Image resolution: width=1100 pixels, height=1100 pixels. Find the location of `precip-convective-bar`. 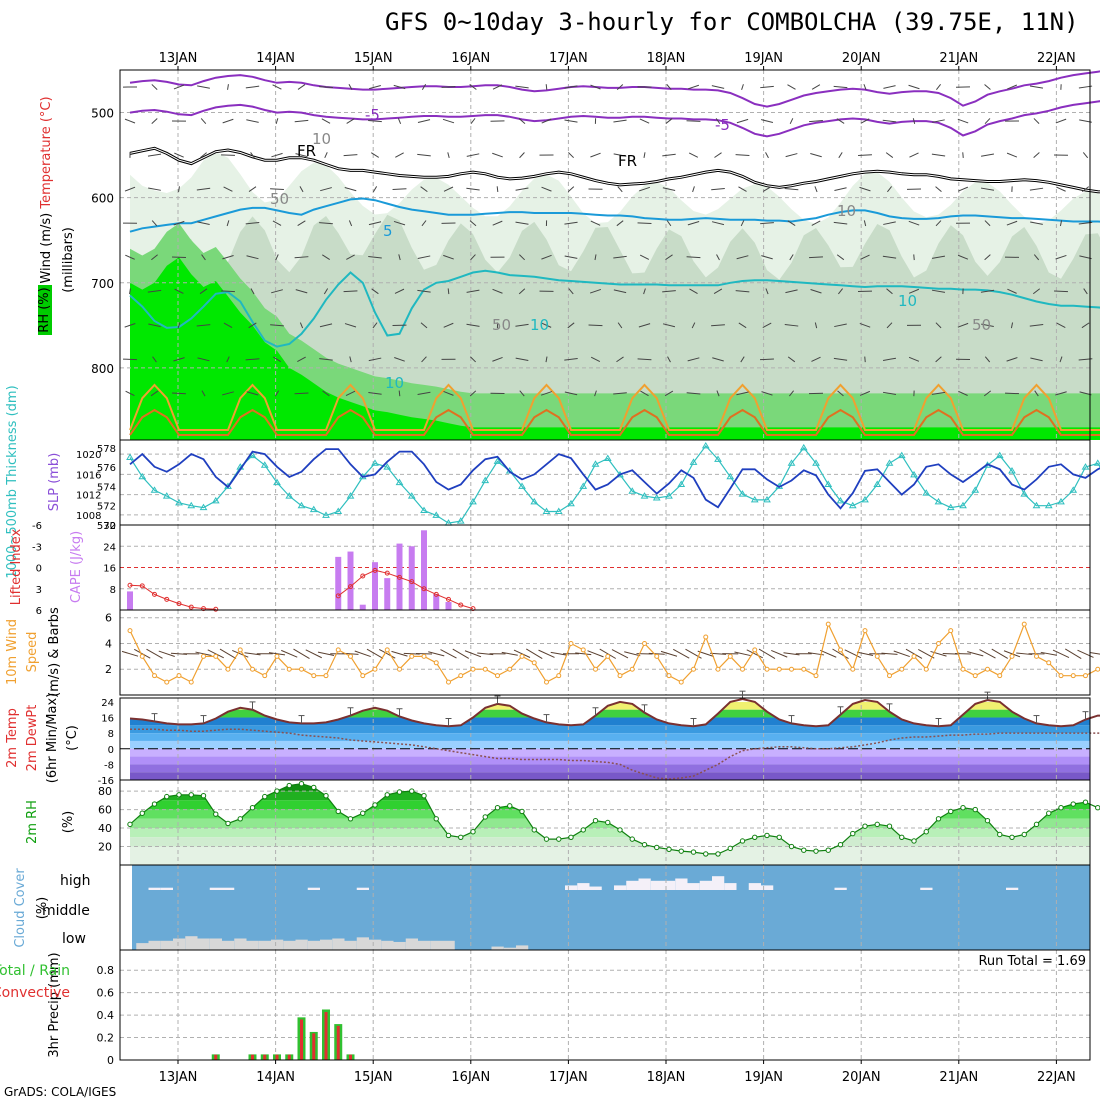

precip-convective-bar is located at coordinates (277, 1057).